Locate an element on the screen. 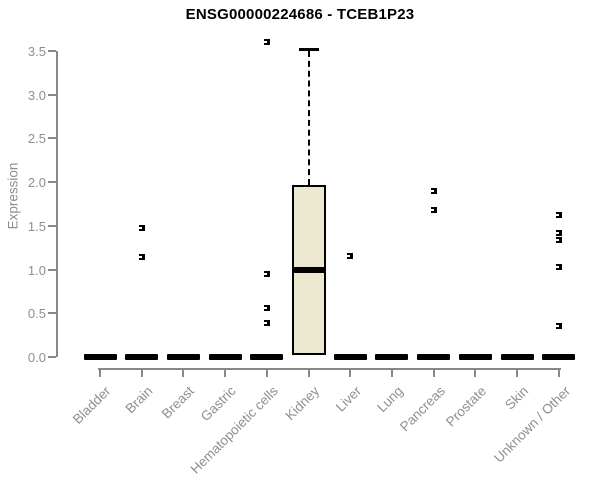  chart-title: ENSG00000224686 - TCEB1P23 is located at coordinates (300, 14).